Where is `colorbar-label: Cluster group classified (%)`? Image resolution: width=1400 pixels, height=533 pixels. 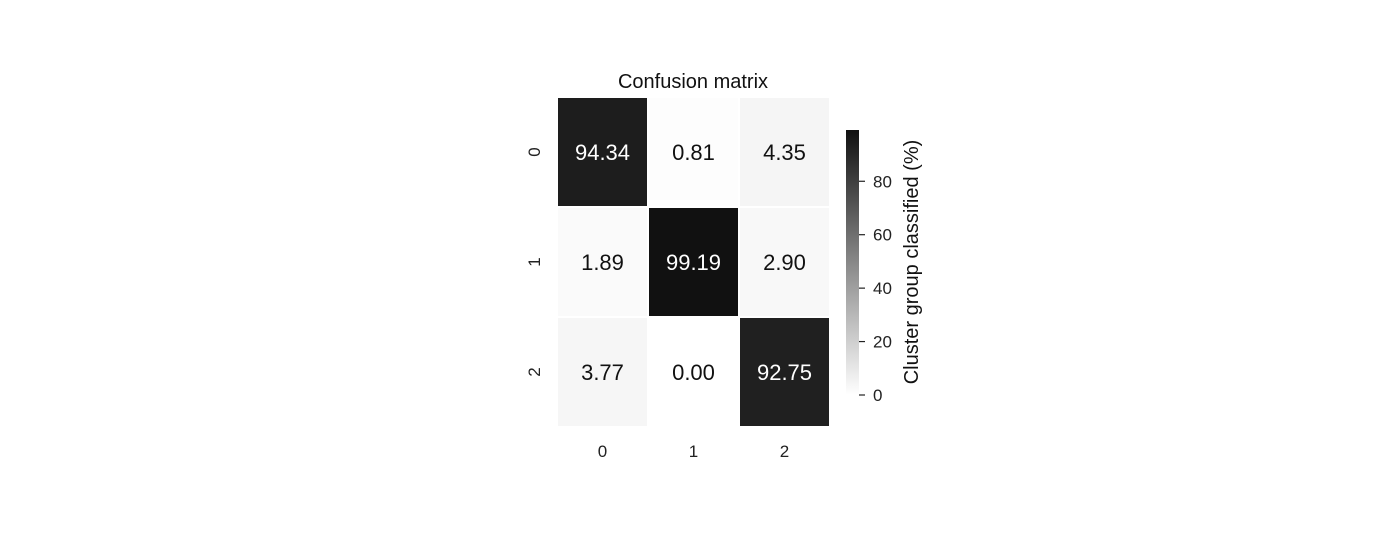
colorbar-label: Cluster group classified (%) is located at coordinates (912, 262).